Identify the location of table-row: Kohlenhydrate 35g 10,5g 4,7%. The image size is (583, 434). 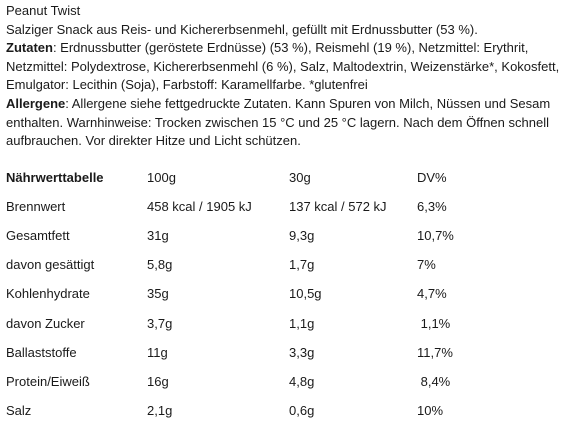
(291, 293).